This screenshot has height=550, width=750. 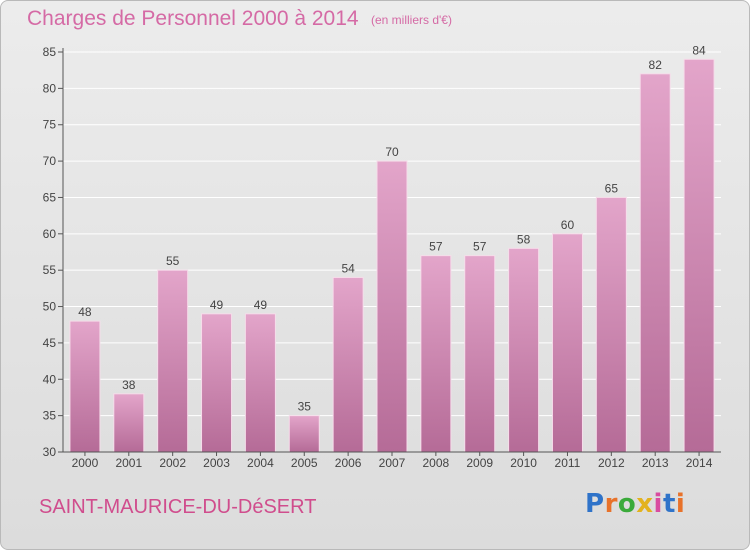 What do you see at coordinates (392, 152) in the screenshot?
I see `bar-value-label: 70` at bounding box center [392, 152].